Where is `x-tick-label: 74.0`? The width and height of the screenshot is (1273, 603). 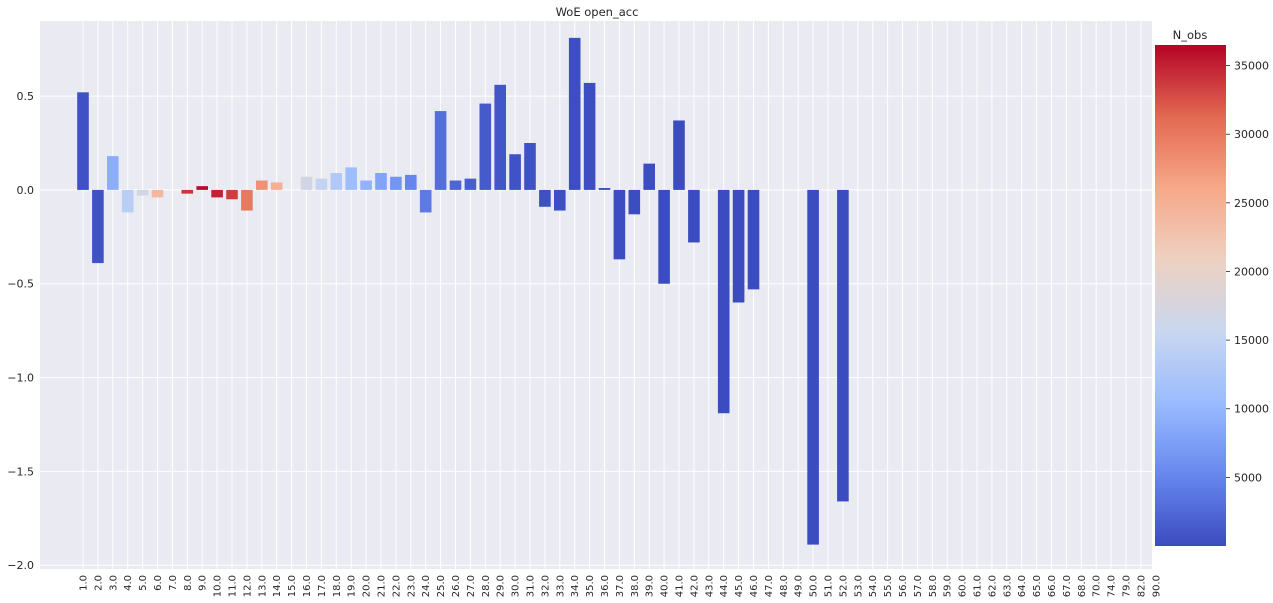
x-tick-label: 74.0 is located at coordinates (1112, 586).